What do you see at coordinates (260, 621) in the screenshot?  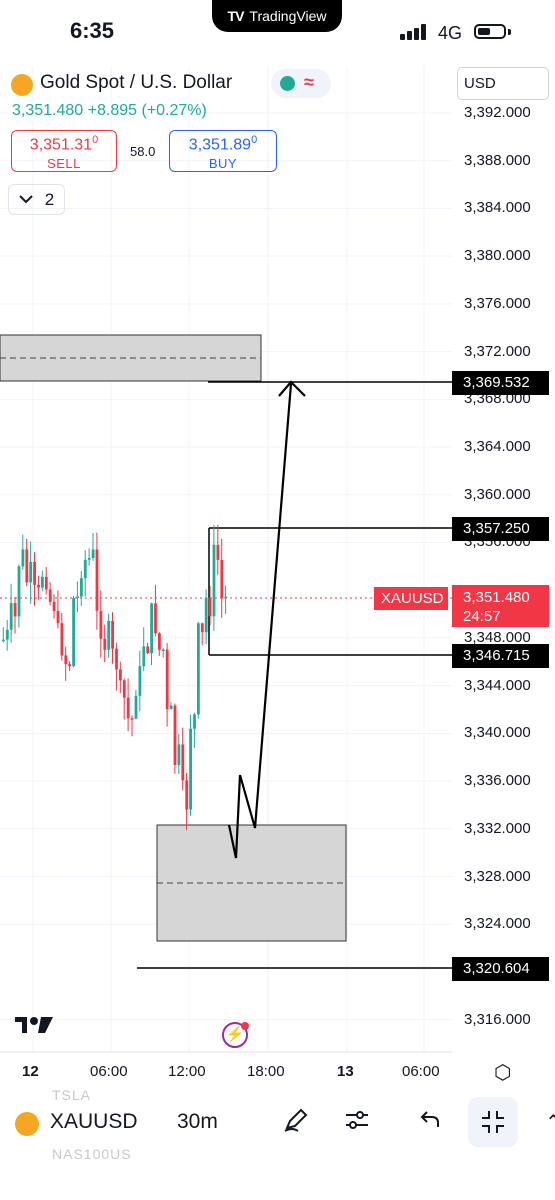 I see `projection-path` at bounding box center [260, 621].